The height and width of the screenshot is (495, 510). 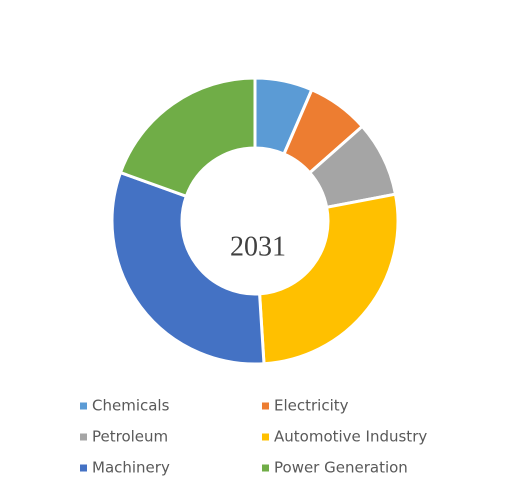 I want to click on center-label: 2031, so click(x=258, y=246).